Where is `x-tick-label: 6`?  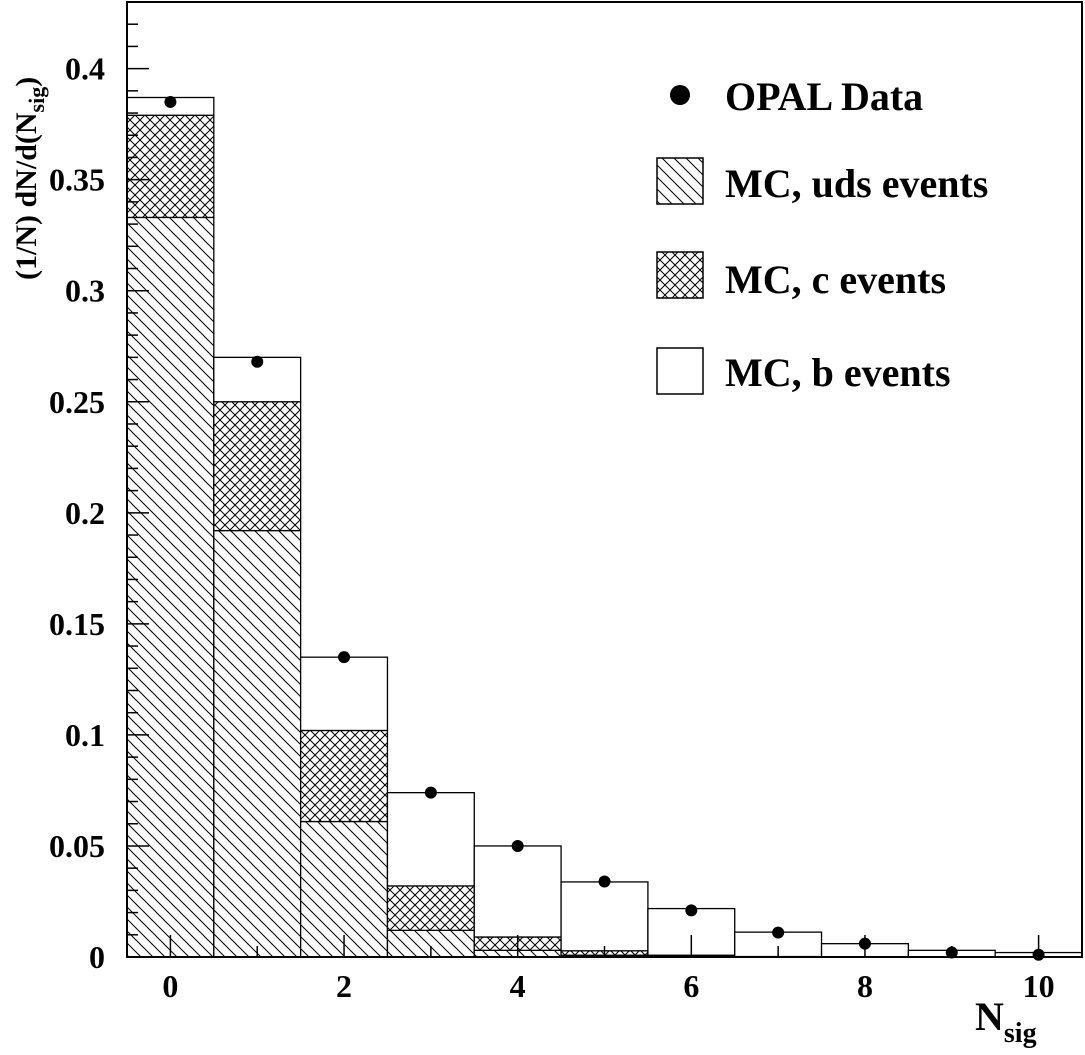 x-tick-label: 6 is located at coordinates (691, 986).